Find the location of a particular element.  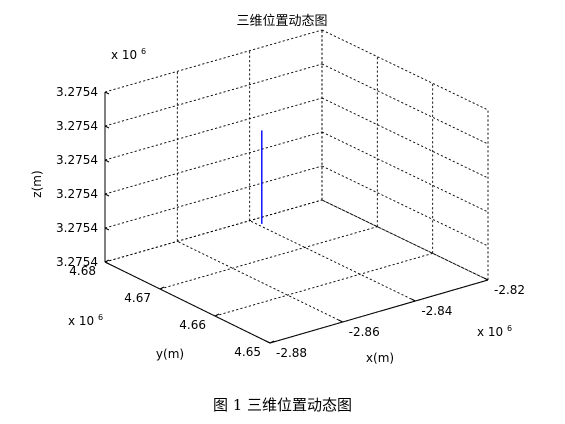

y-tick-label: 4.67 is located at coordinates (137, 298).